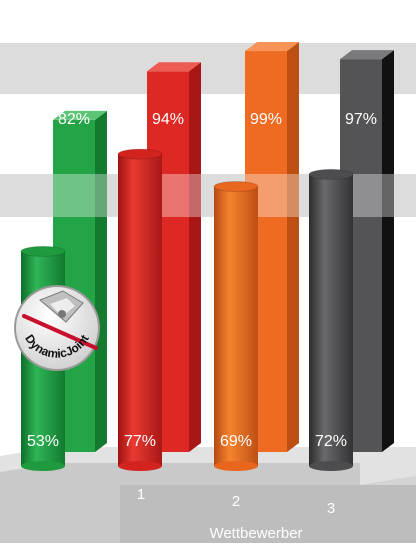  What do you see at coordinates (140, 441) in the screenshot?
I see `front-value-label-1: 77%` at bounding box center [140, 441].